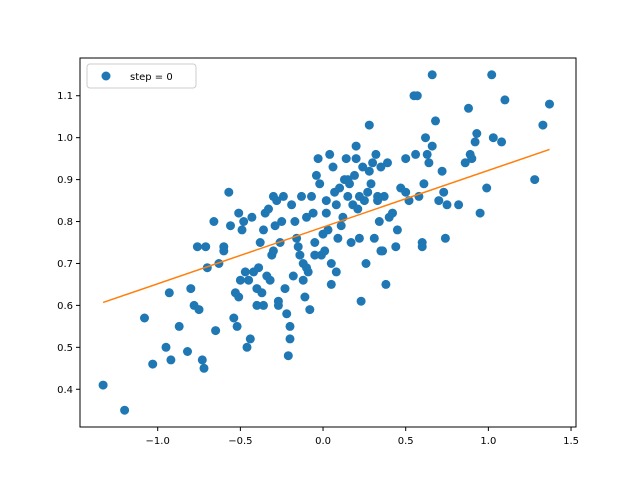  I want to click on y-tick-label: 0.8, so click(65, 222).